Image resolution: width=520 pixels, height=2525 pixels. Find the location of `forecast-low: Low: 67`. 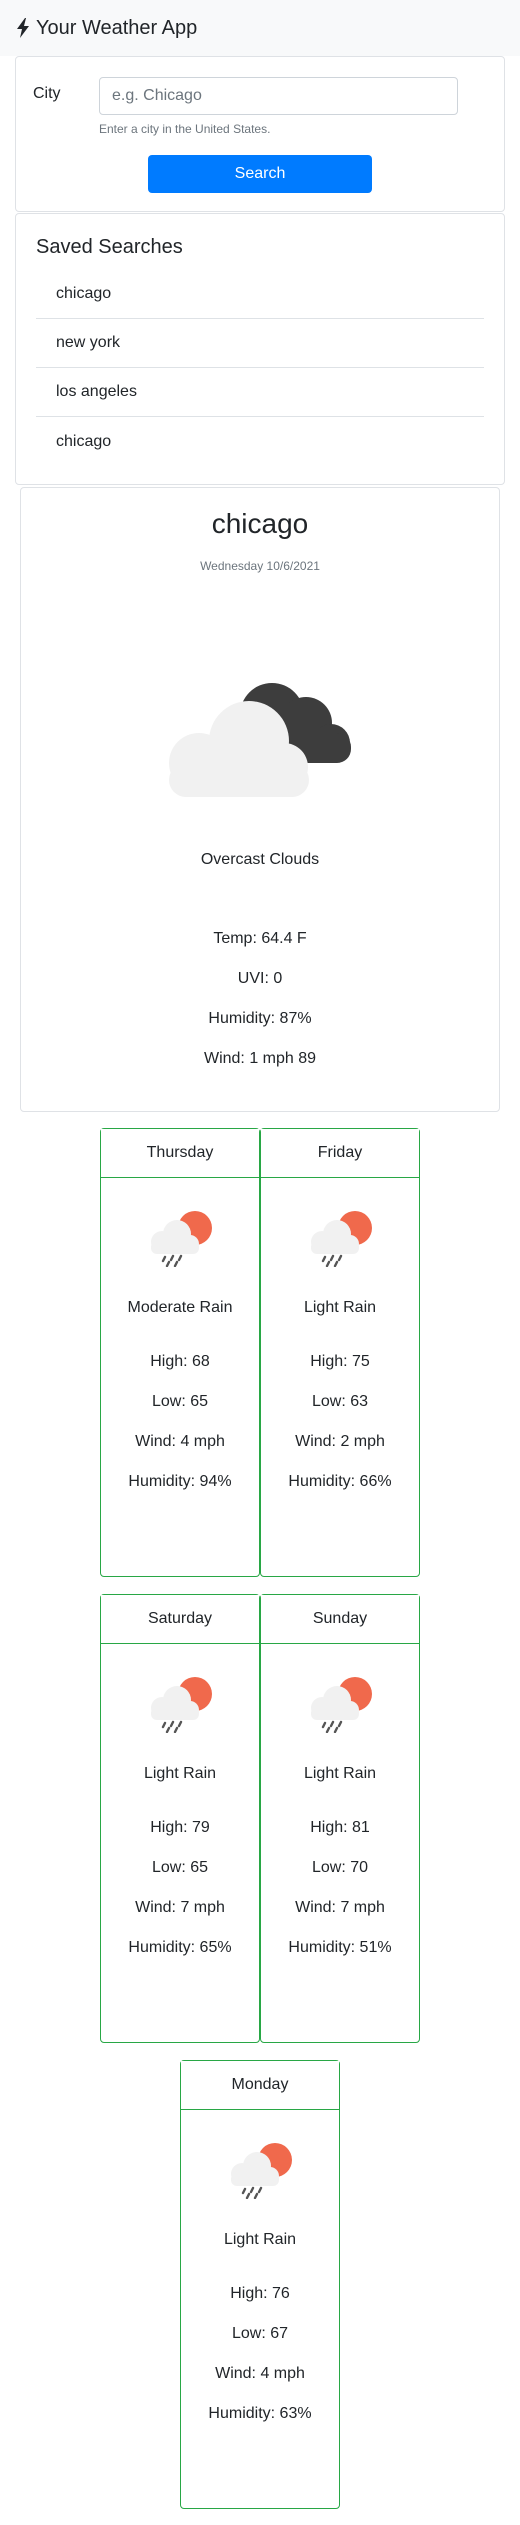

forecast-low: Low: 67 is located at coordinates (260, 2333).